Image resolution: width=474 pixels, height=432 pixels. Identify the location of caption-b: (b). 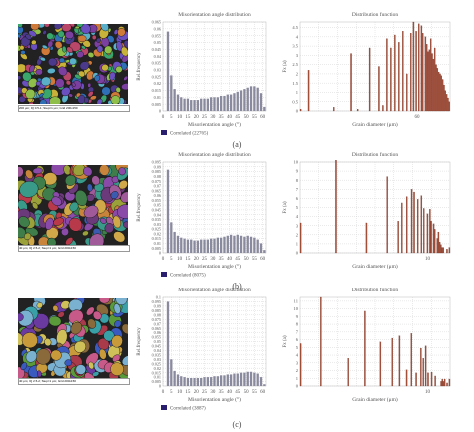
(237, 286).